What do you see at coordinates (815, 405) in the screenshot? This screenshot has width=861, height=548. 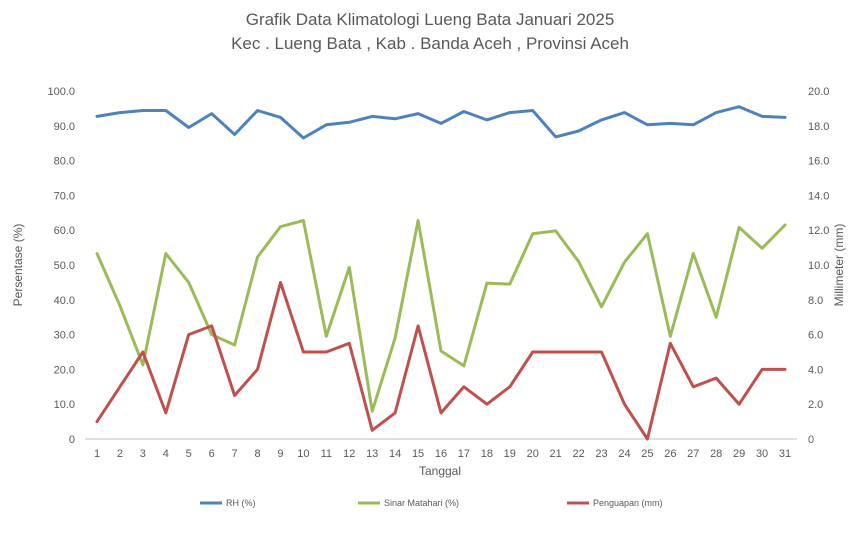 I see `y2-tick-label: 2.0` at bounding box center [815, 405].